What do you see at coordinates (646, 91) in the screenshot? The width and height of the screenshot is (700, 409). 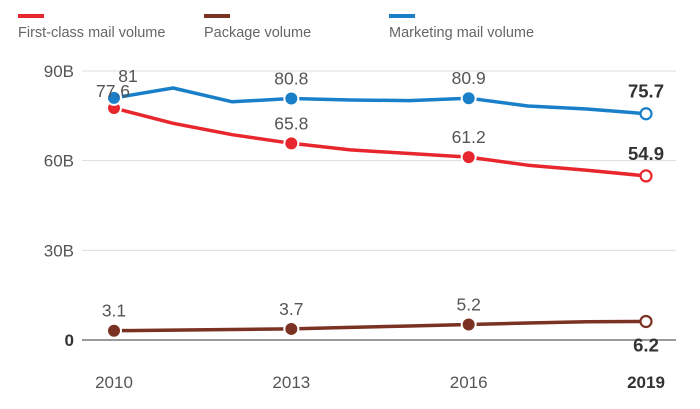 I see `data-label-marketing: 75.7` at bounding box center [646, 91].